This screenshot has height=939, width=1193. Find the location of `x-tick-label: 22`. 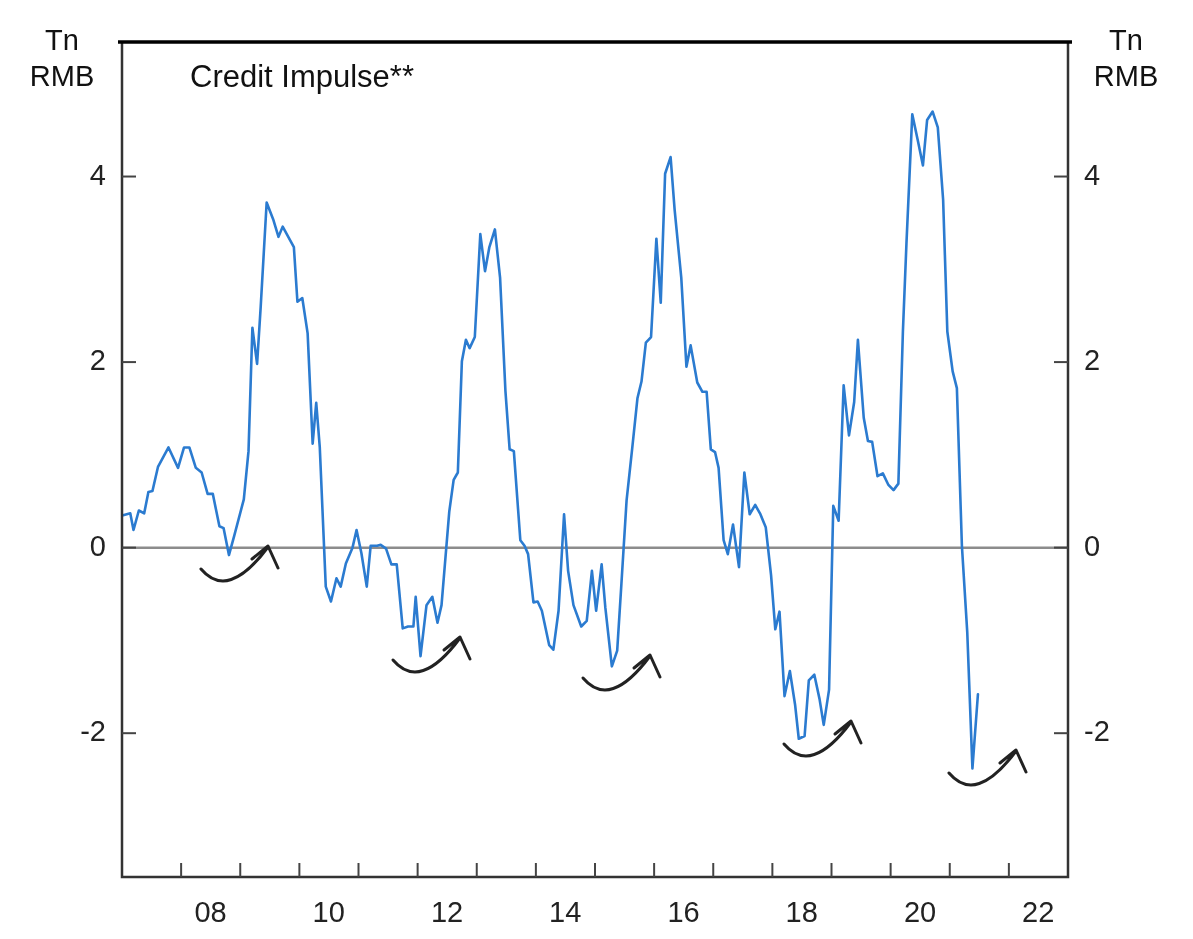

x-tick-label: 22 is located at coordinates (1038, 912).